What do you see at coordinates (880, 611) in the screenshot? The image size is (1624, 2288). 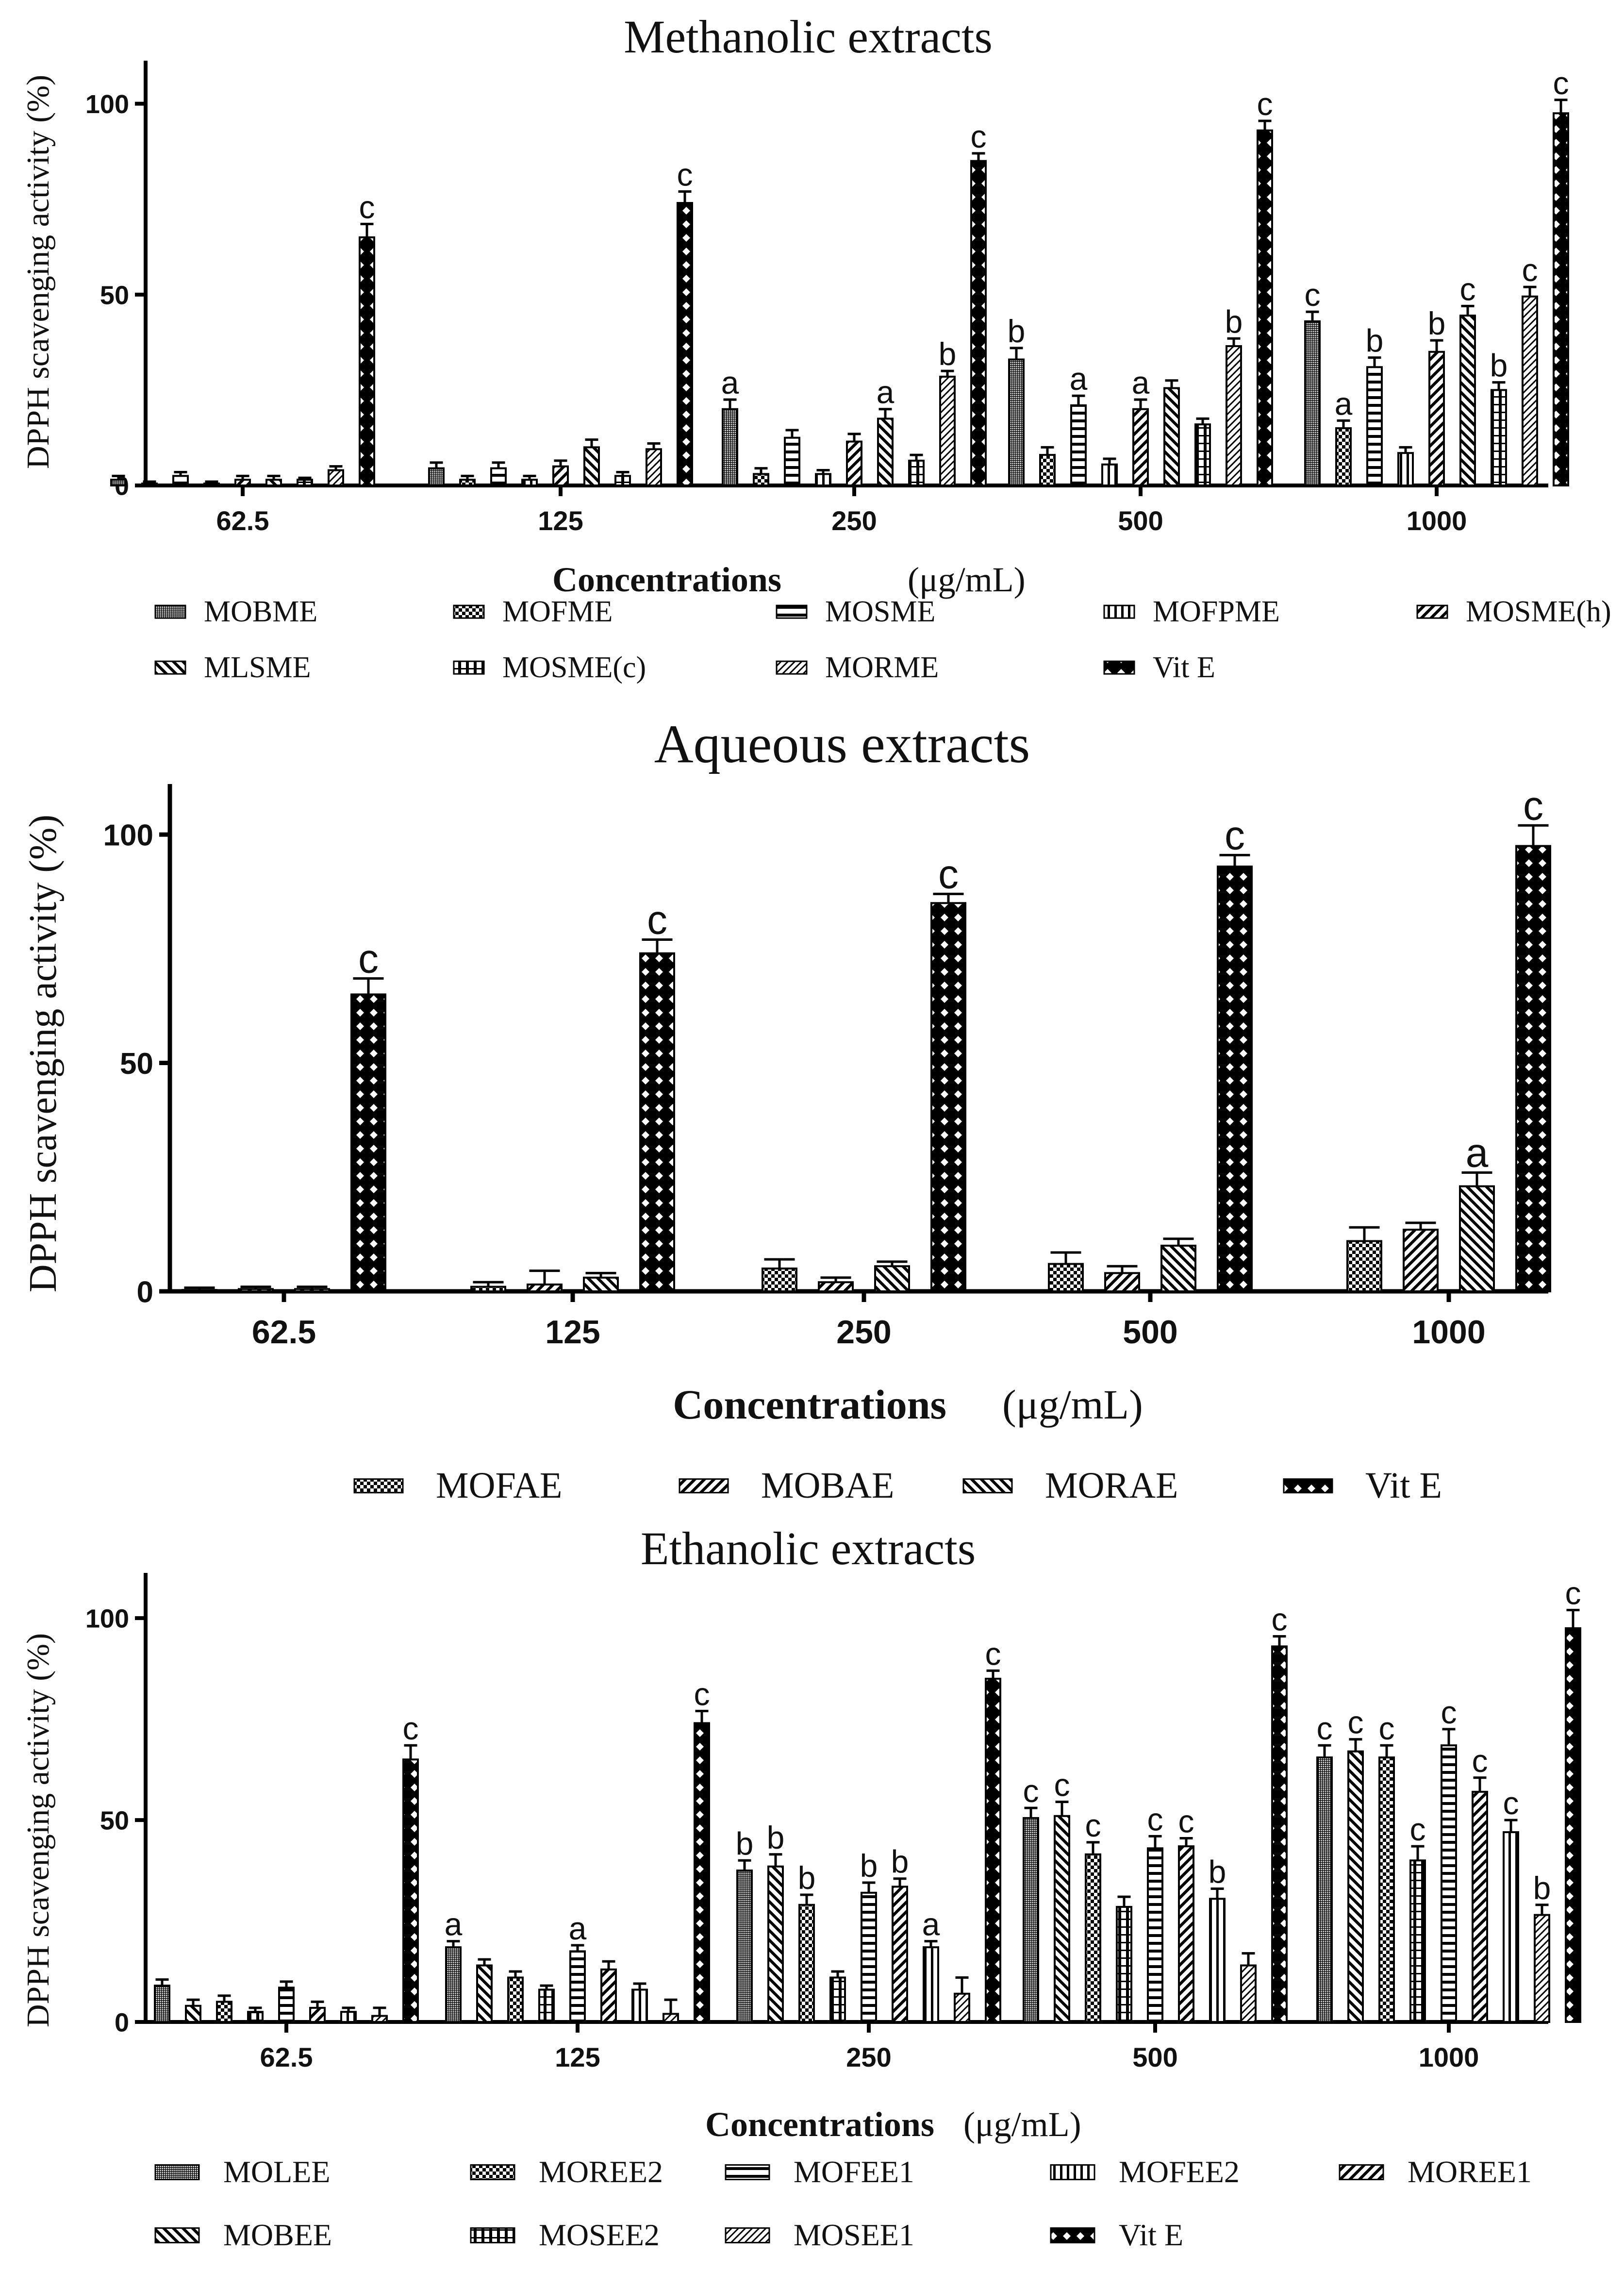 I see `legend-label: MOSME` at bounding box center [880, 611].